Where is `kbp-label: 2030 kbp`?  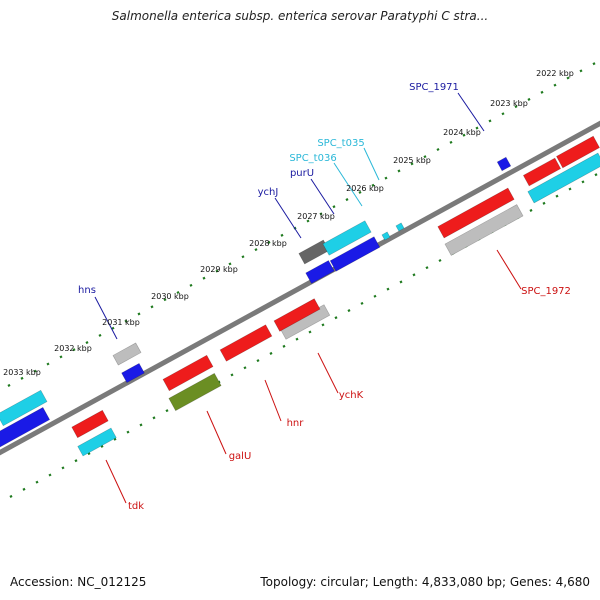
kbp-label: 2030 kbp is located at coordinates (170, 296).